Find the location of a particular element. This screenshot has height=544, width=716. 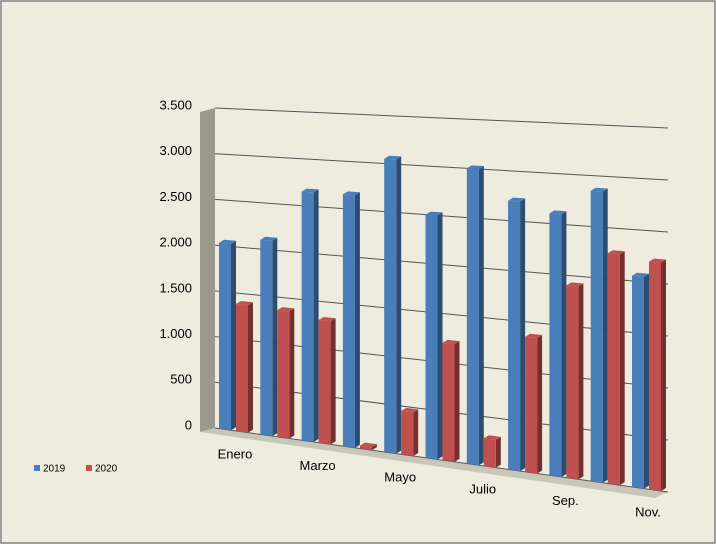

x-tick-label: Nov. is located at coordinates (648, 512).